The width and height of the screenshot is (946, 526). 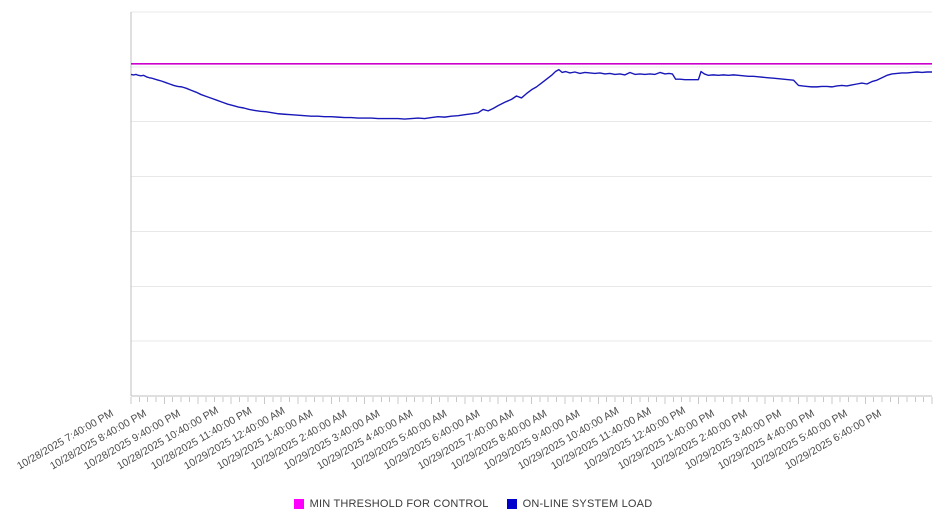 What do you see at coordinates (298, 504) in the screenshot?
I see `legend-swatch-min-threshold` at bounding box center [298, 504].